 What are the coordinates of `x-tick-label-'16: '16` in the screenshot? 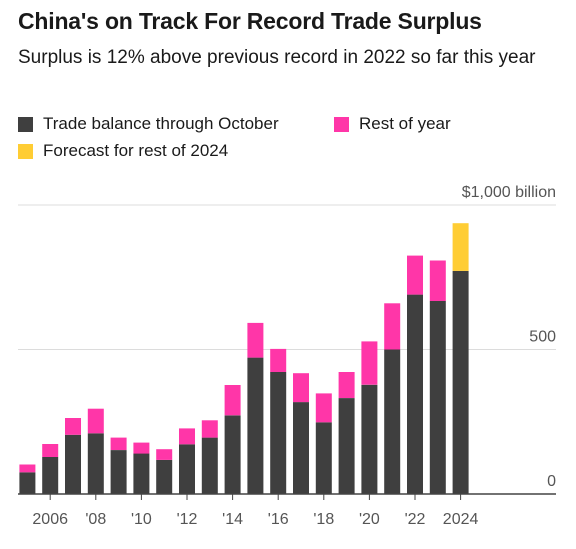 It's located at (278, 519).